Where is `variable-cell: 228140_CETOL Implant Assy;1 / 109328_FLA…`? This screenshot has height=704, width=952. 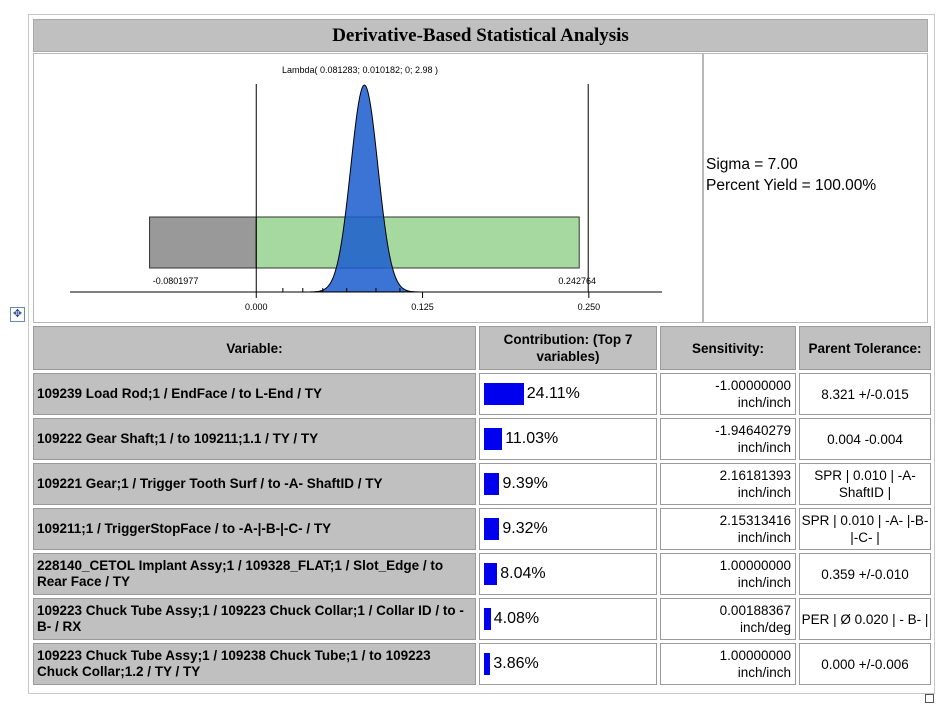
variable-cell: 228140_CETOL Implant Assy;1 / 109328_FLA… is located at coordinates (254, 574).